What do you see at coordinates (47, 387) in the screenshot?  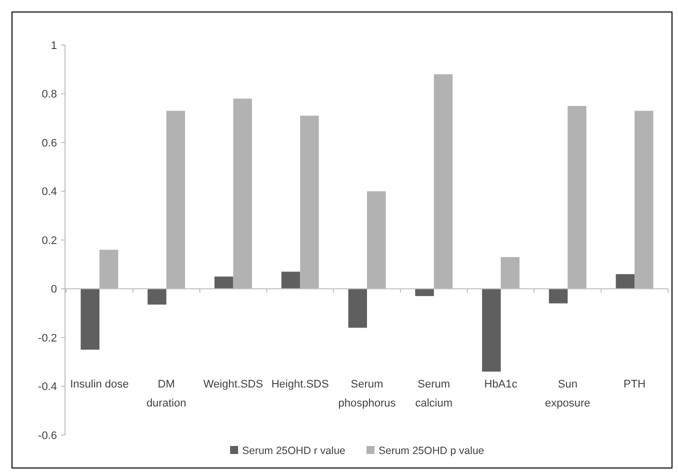 I see `y-tick-label: -0.4` at bounding box center [47, 387].